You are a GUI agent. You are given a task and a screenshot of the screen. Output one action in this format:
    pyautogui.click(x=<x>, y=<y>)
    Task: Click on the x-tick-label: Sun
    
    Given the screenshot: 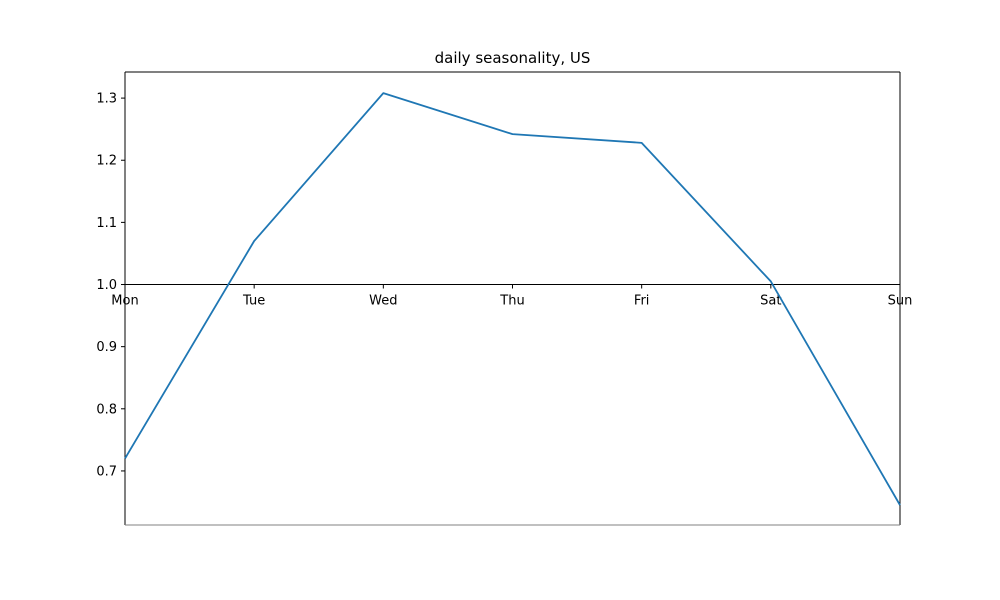 What is the action you would take?
    pyautogui.click(x=900, y=301)
    